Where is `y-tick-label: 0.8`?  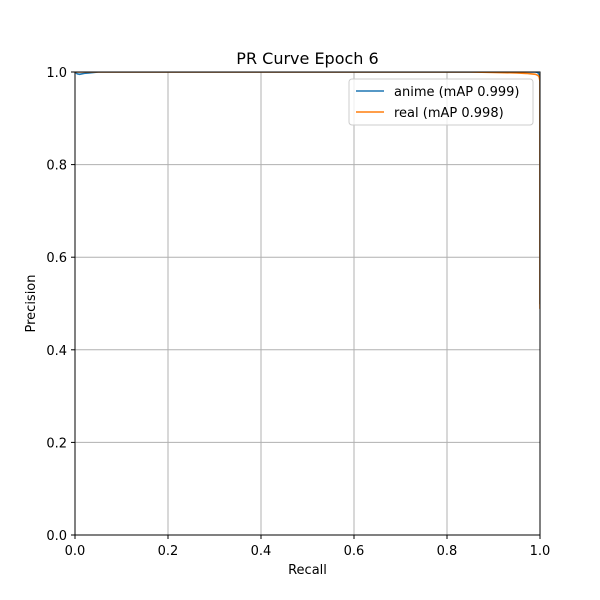 y-tick-label: 0.8 is located at coordinates (56, 166).